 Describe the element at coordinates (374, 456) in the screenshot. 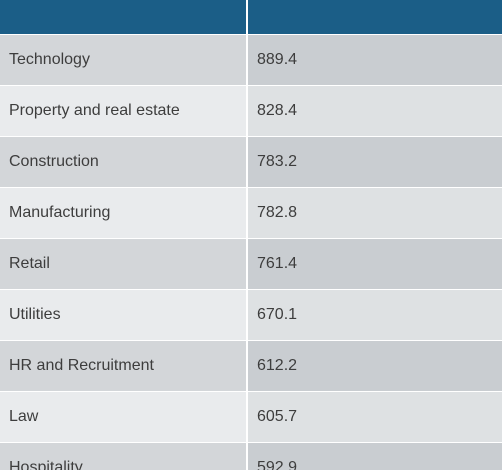

I see `sector-value: 592.9` at that location.